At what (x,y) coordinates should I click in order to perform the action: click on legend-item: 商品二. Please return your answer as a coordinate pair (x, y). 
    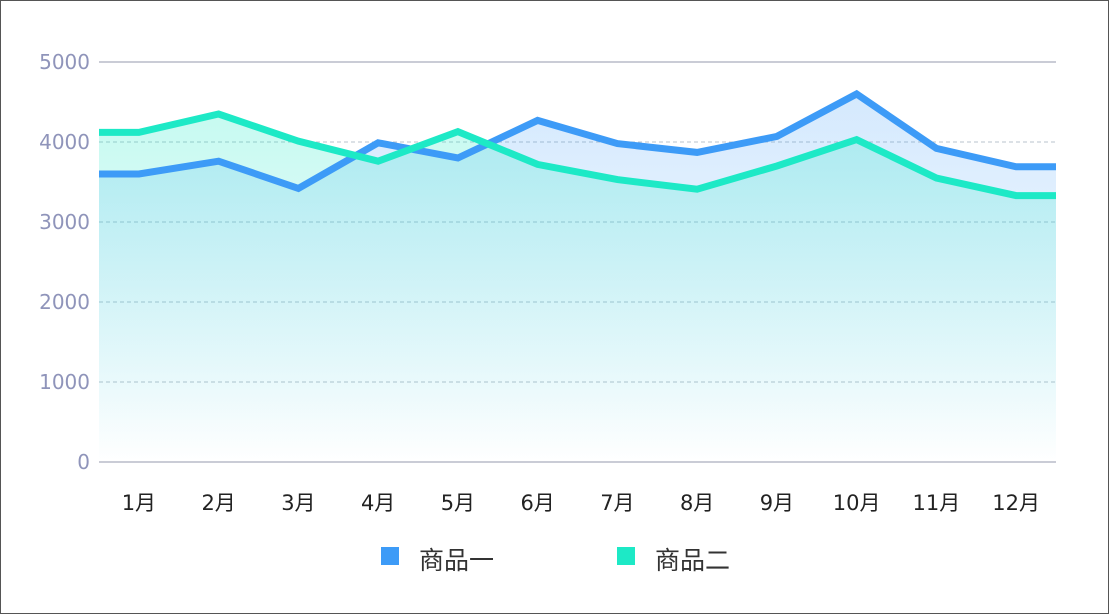
    Looking at the image, I should click on (673, 560).